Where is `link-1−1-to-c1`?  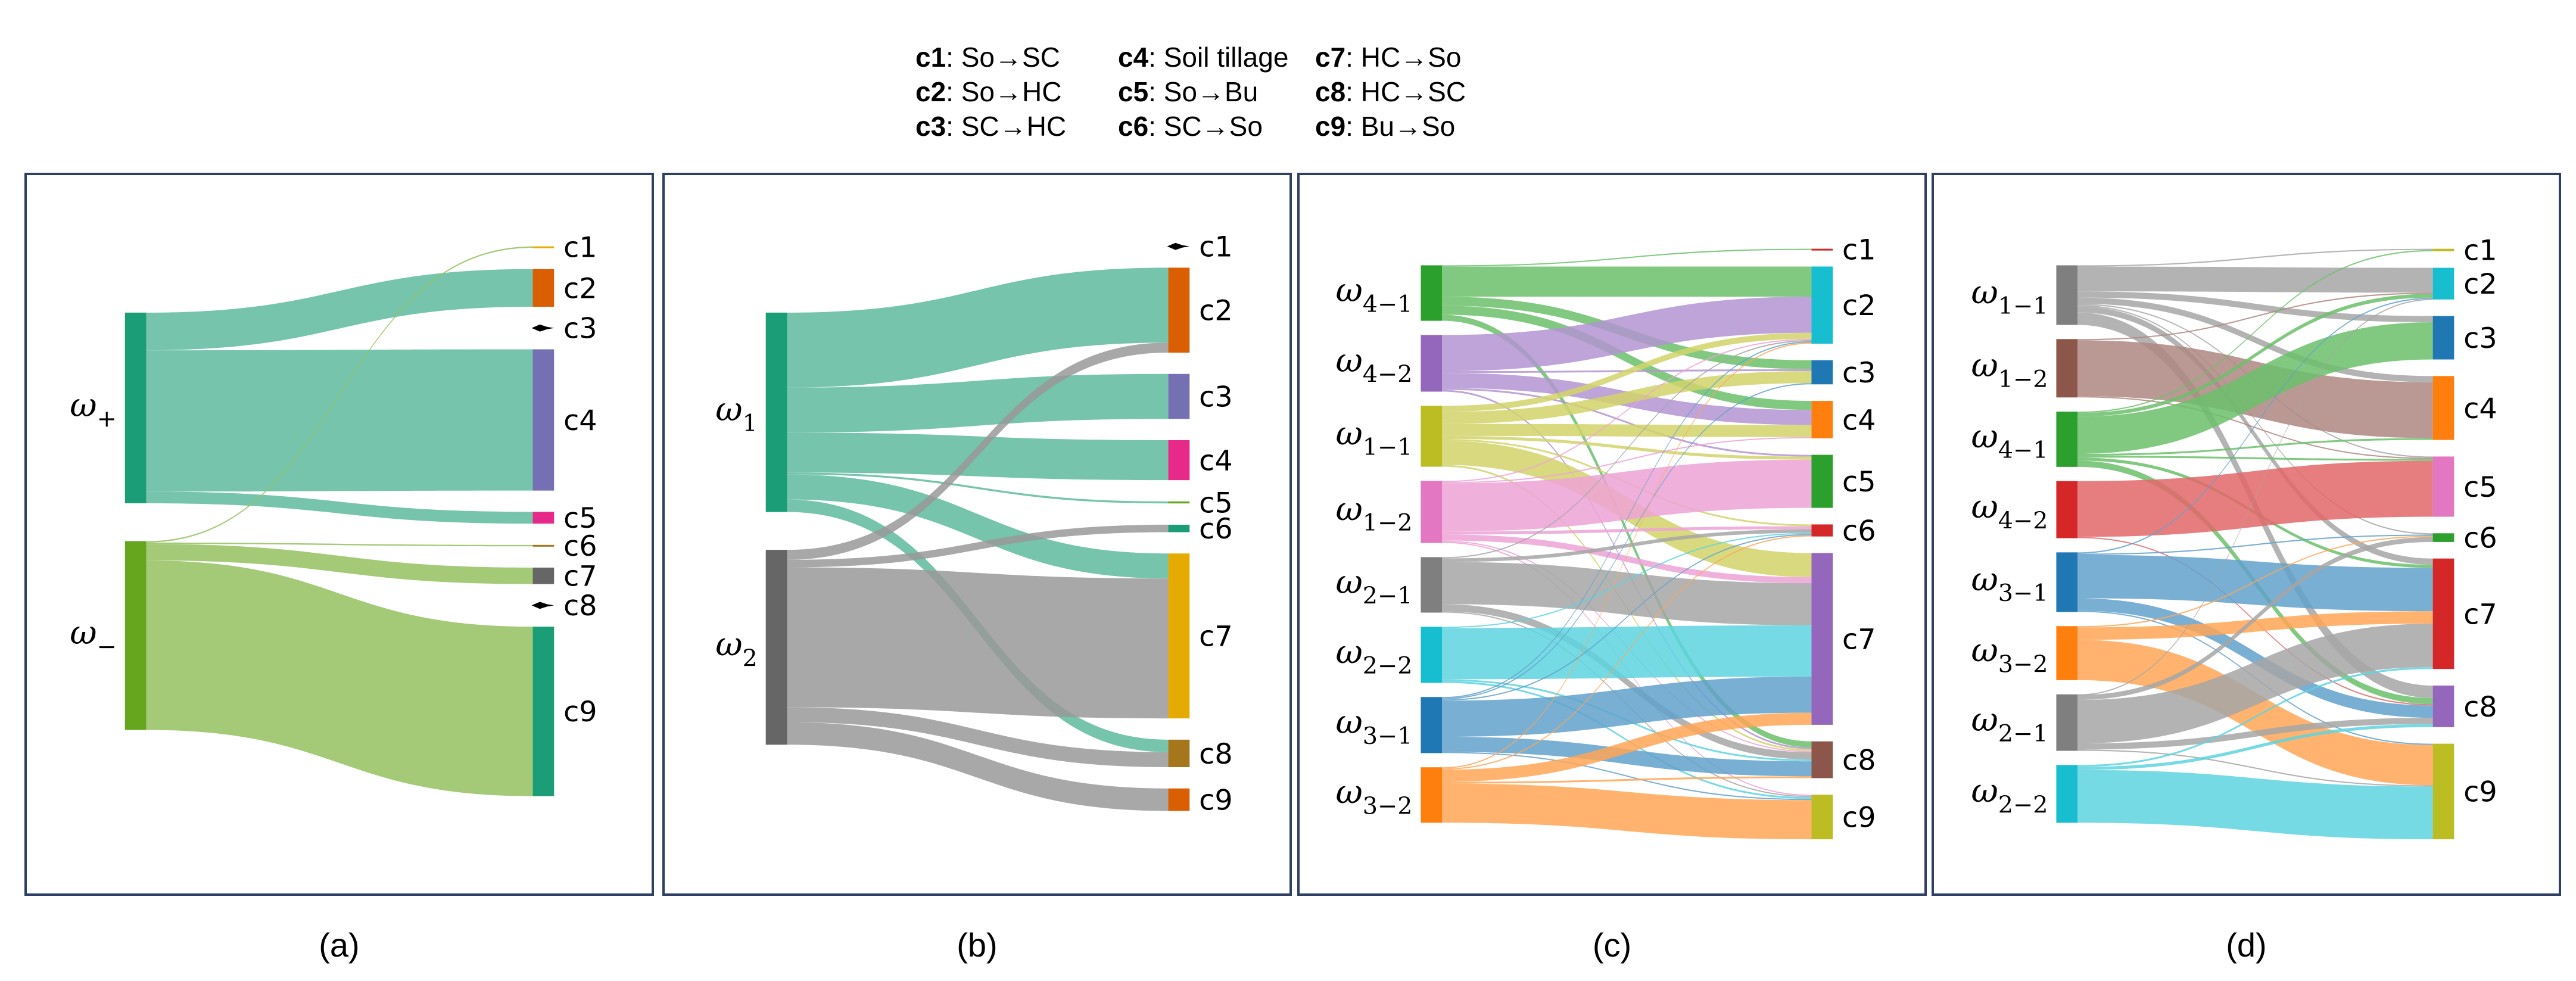 link-1−1-to-c1 is located at coordinates (2255, 257).